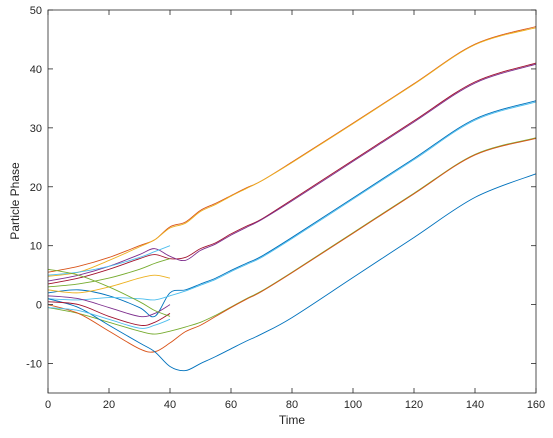 This screenshot has height=438, width=553. Describe the element at coordinates (34, 365) in the screenshot. I see `y-tick-label: -10` at that location.